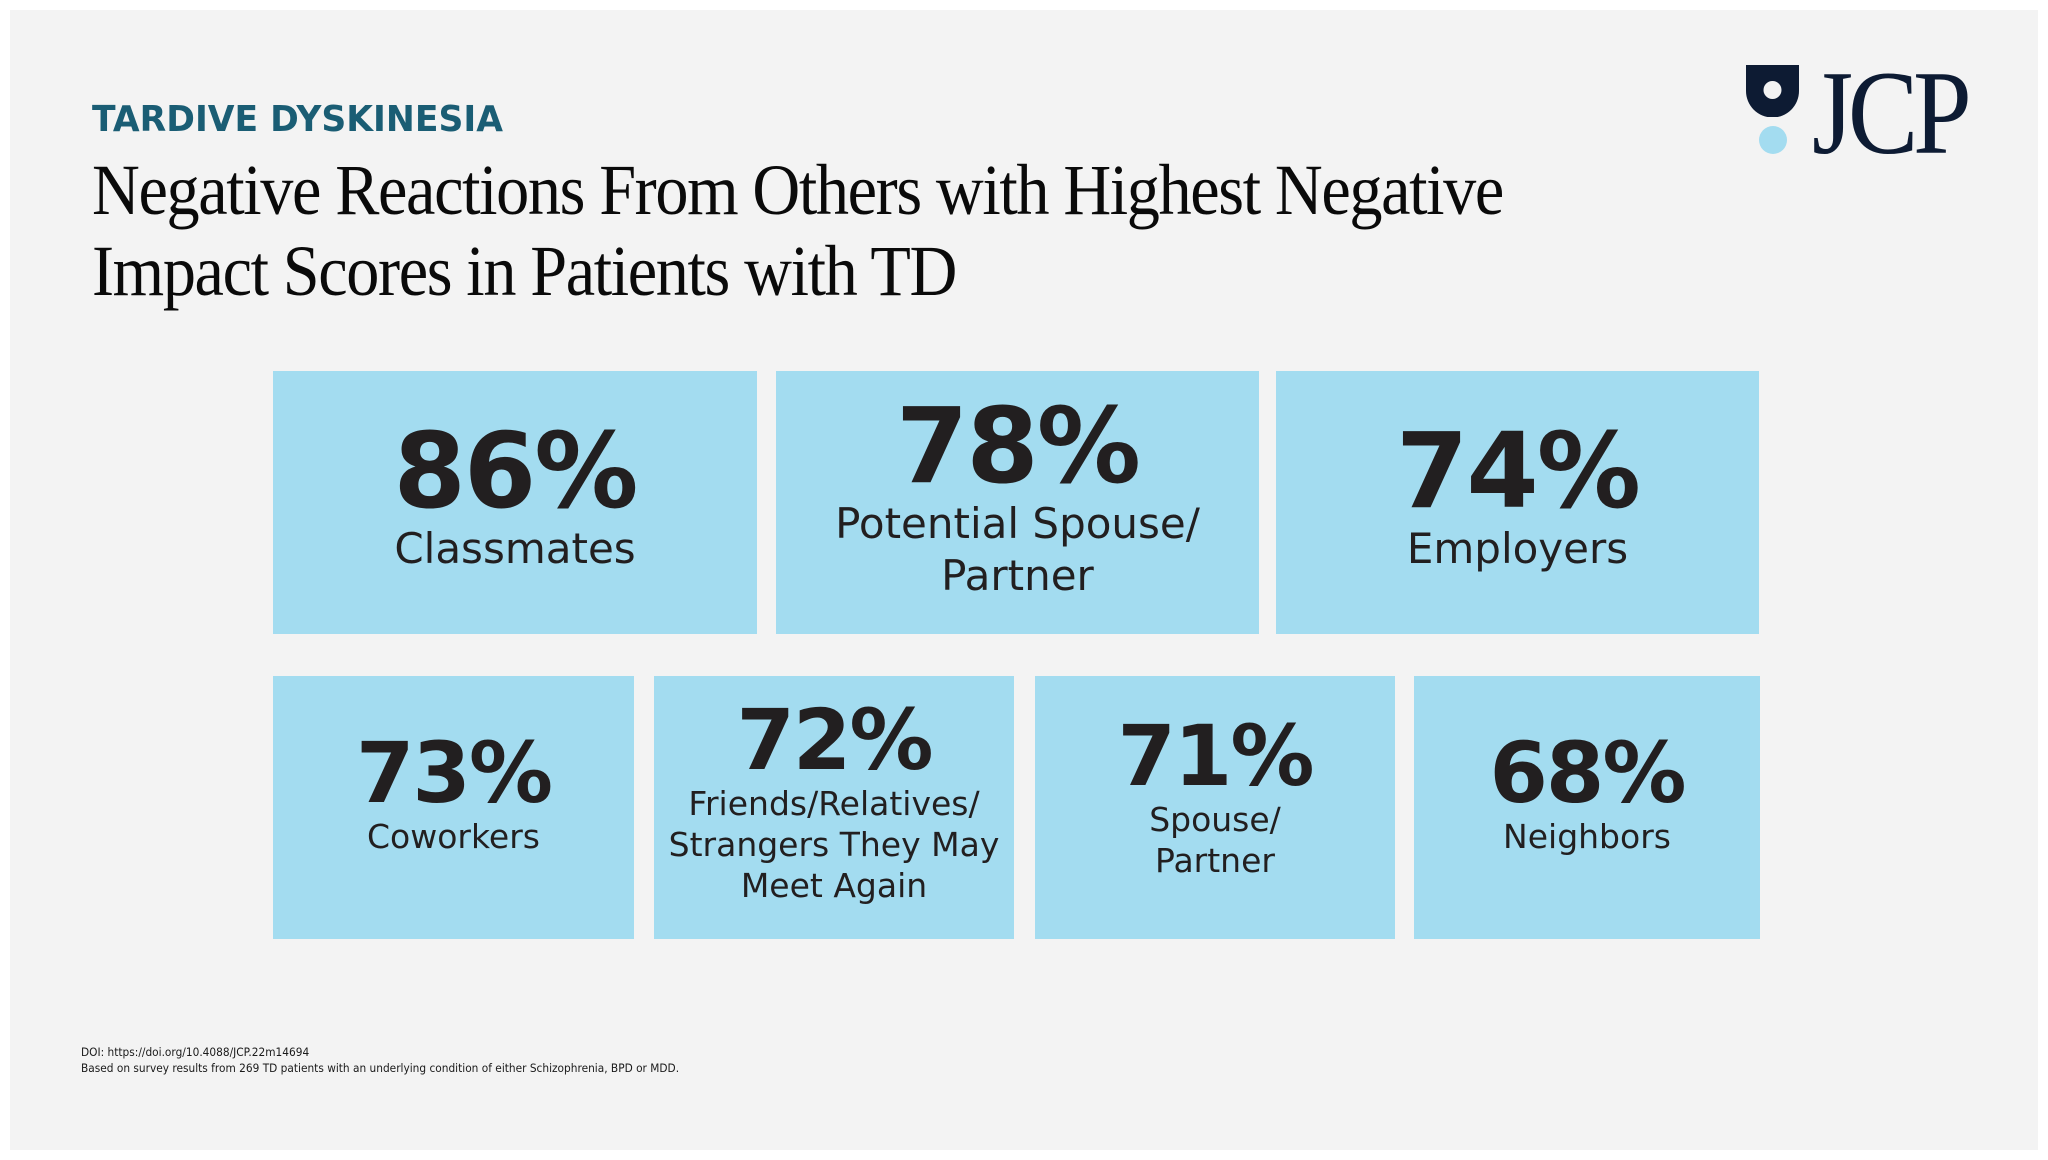  What do you see at coordinates (1017, 523) in the screenshot?
I see `stat-label-line: Potential Spouse/` at bounding box center [1017, 523].